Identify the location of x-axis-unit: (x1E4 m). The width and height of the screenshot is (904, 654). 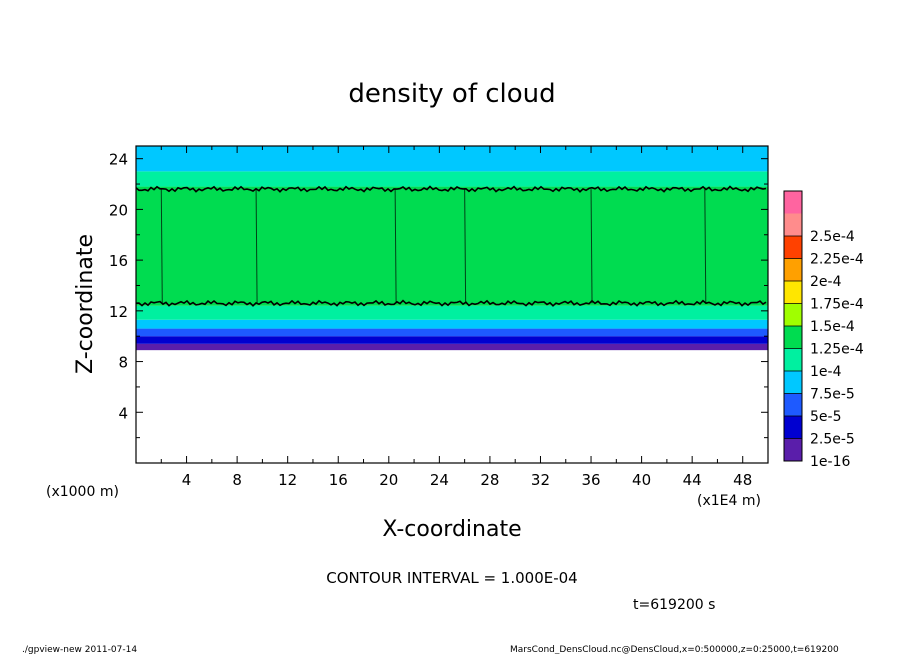
(729, 501).